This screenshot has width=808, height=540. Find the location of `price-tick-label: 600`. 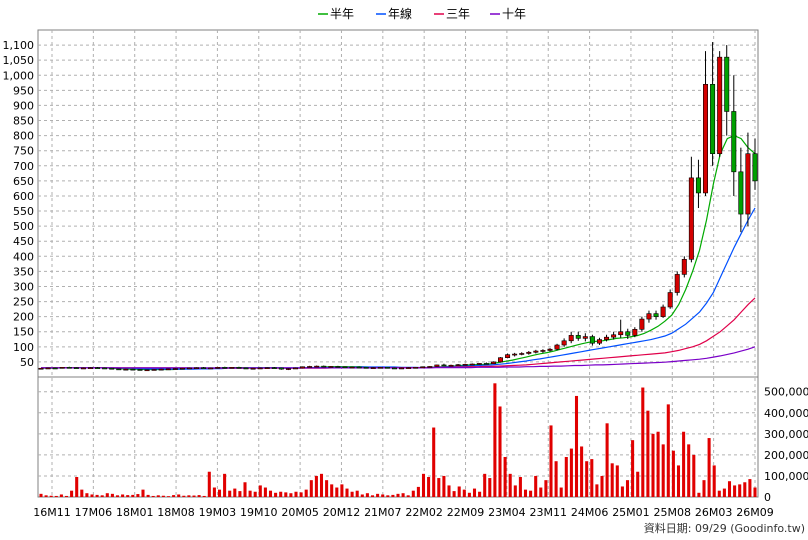

price-tick-label: 600 is located at coordinates (23, 196).